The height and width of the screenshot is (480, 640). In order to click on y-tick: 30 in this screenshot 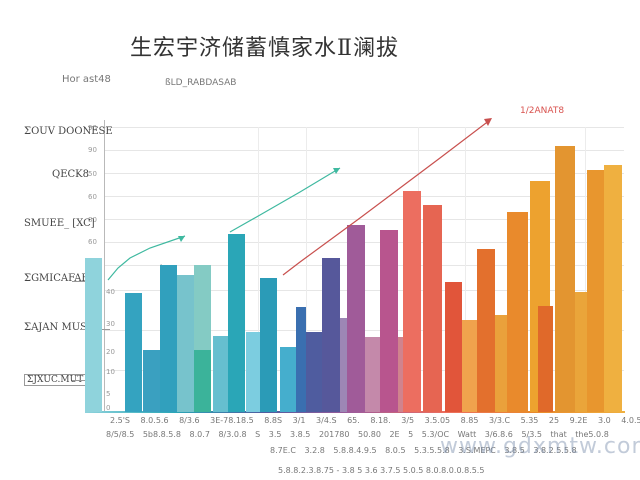, I will do `click(110, 324)`.